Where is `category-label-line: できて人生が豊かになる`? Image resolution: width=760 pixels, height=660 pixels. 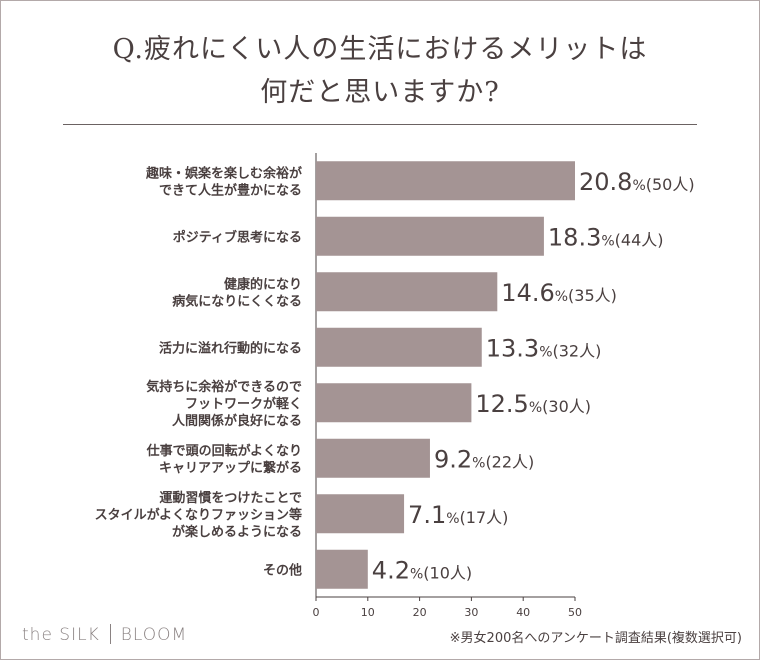 category-label-line: できて人生が豊かになる is located at coordinates (230, 190).